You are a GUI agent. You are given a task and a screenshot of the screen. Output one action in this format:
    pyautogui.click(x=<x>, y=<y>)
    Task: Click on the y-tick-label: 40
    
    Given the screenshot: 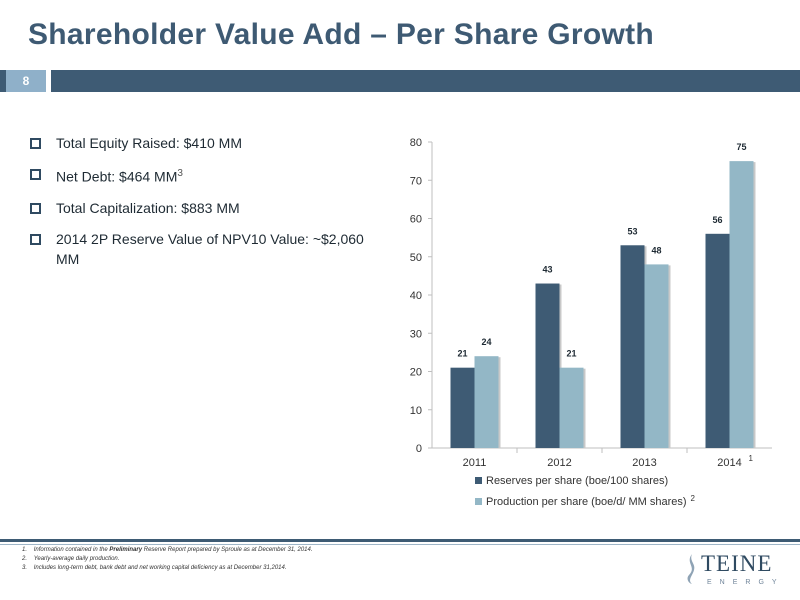 What is the action you would take?
    pyautogui.click(x=416, y=296)
    